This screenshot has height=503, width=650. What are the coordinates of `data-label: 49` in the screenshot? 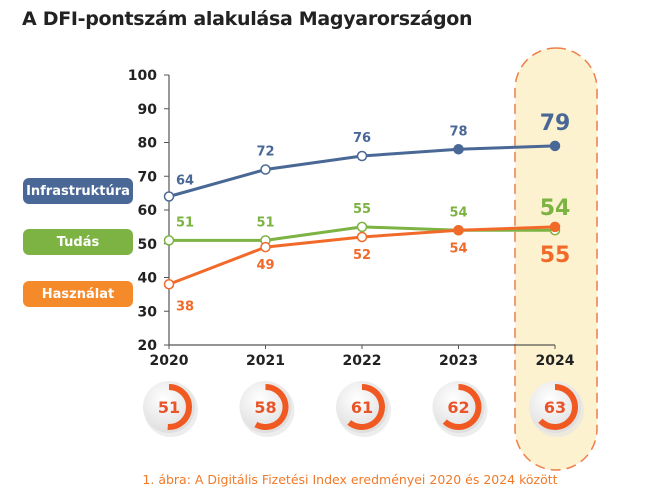 It's located at (265, 265).